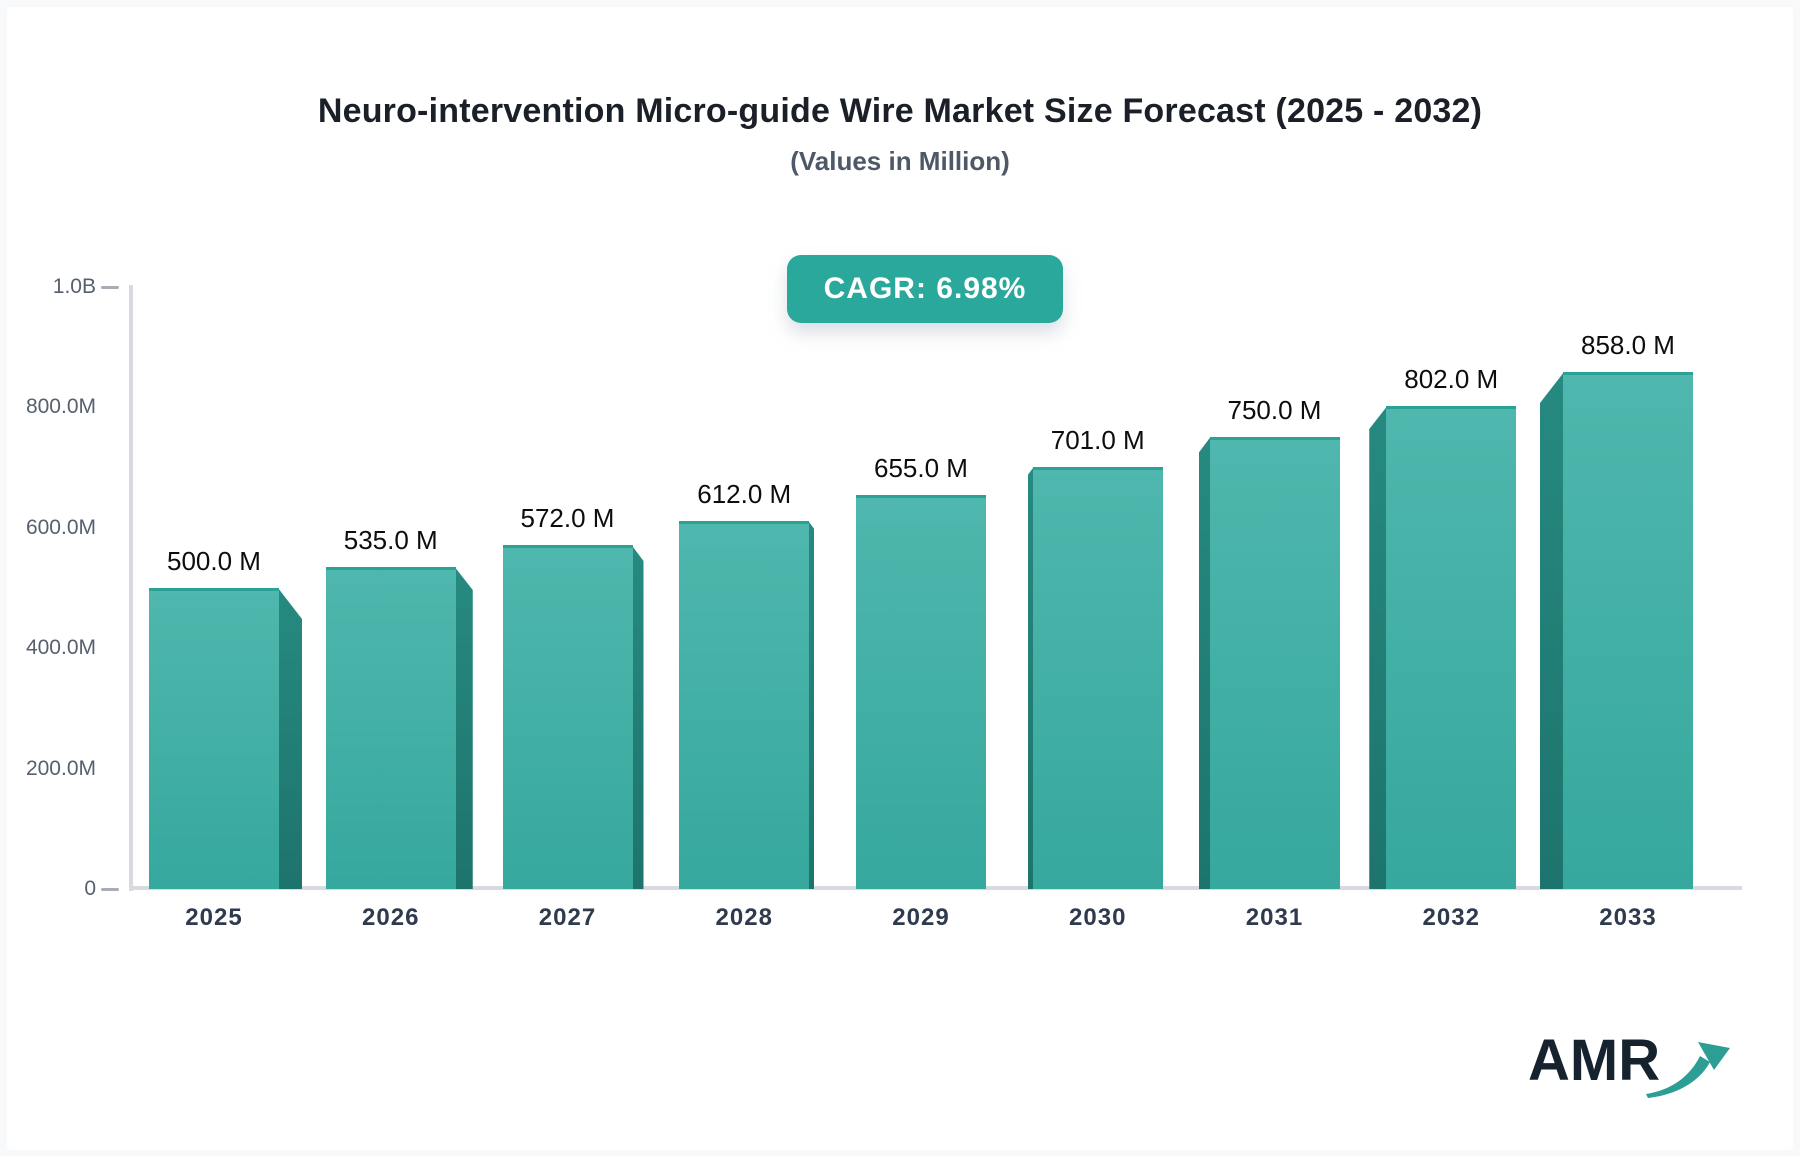 The width and height of the screenshot is (1800, 1156). Describe the element at coordinates (60, 407) in the screenshot. I see `y-axis-label: 800.0M` at that location.